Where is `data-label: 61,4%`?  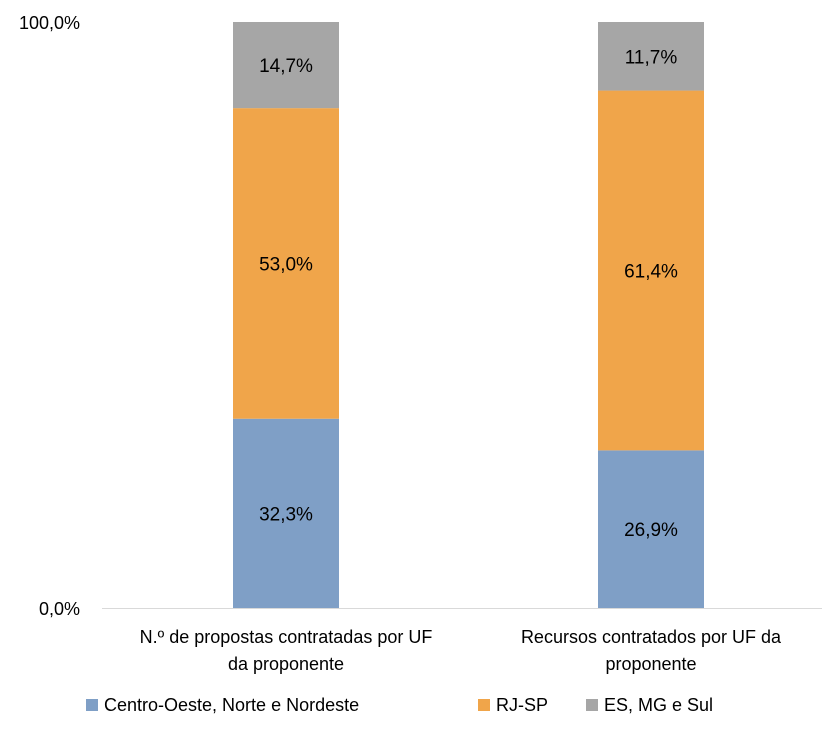
data-label: 61,4% is located at coordinates (651, 271).